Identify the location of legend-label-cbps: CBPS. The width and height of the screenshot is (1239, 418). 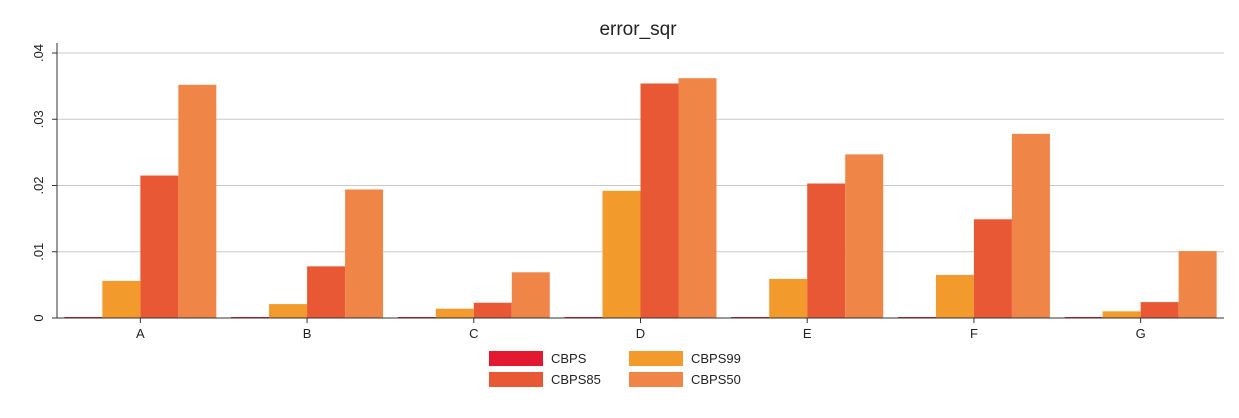
(569, 358).